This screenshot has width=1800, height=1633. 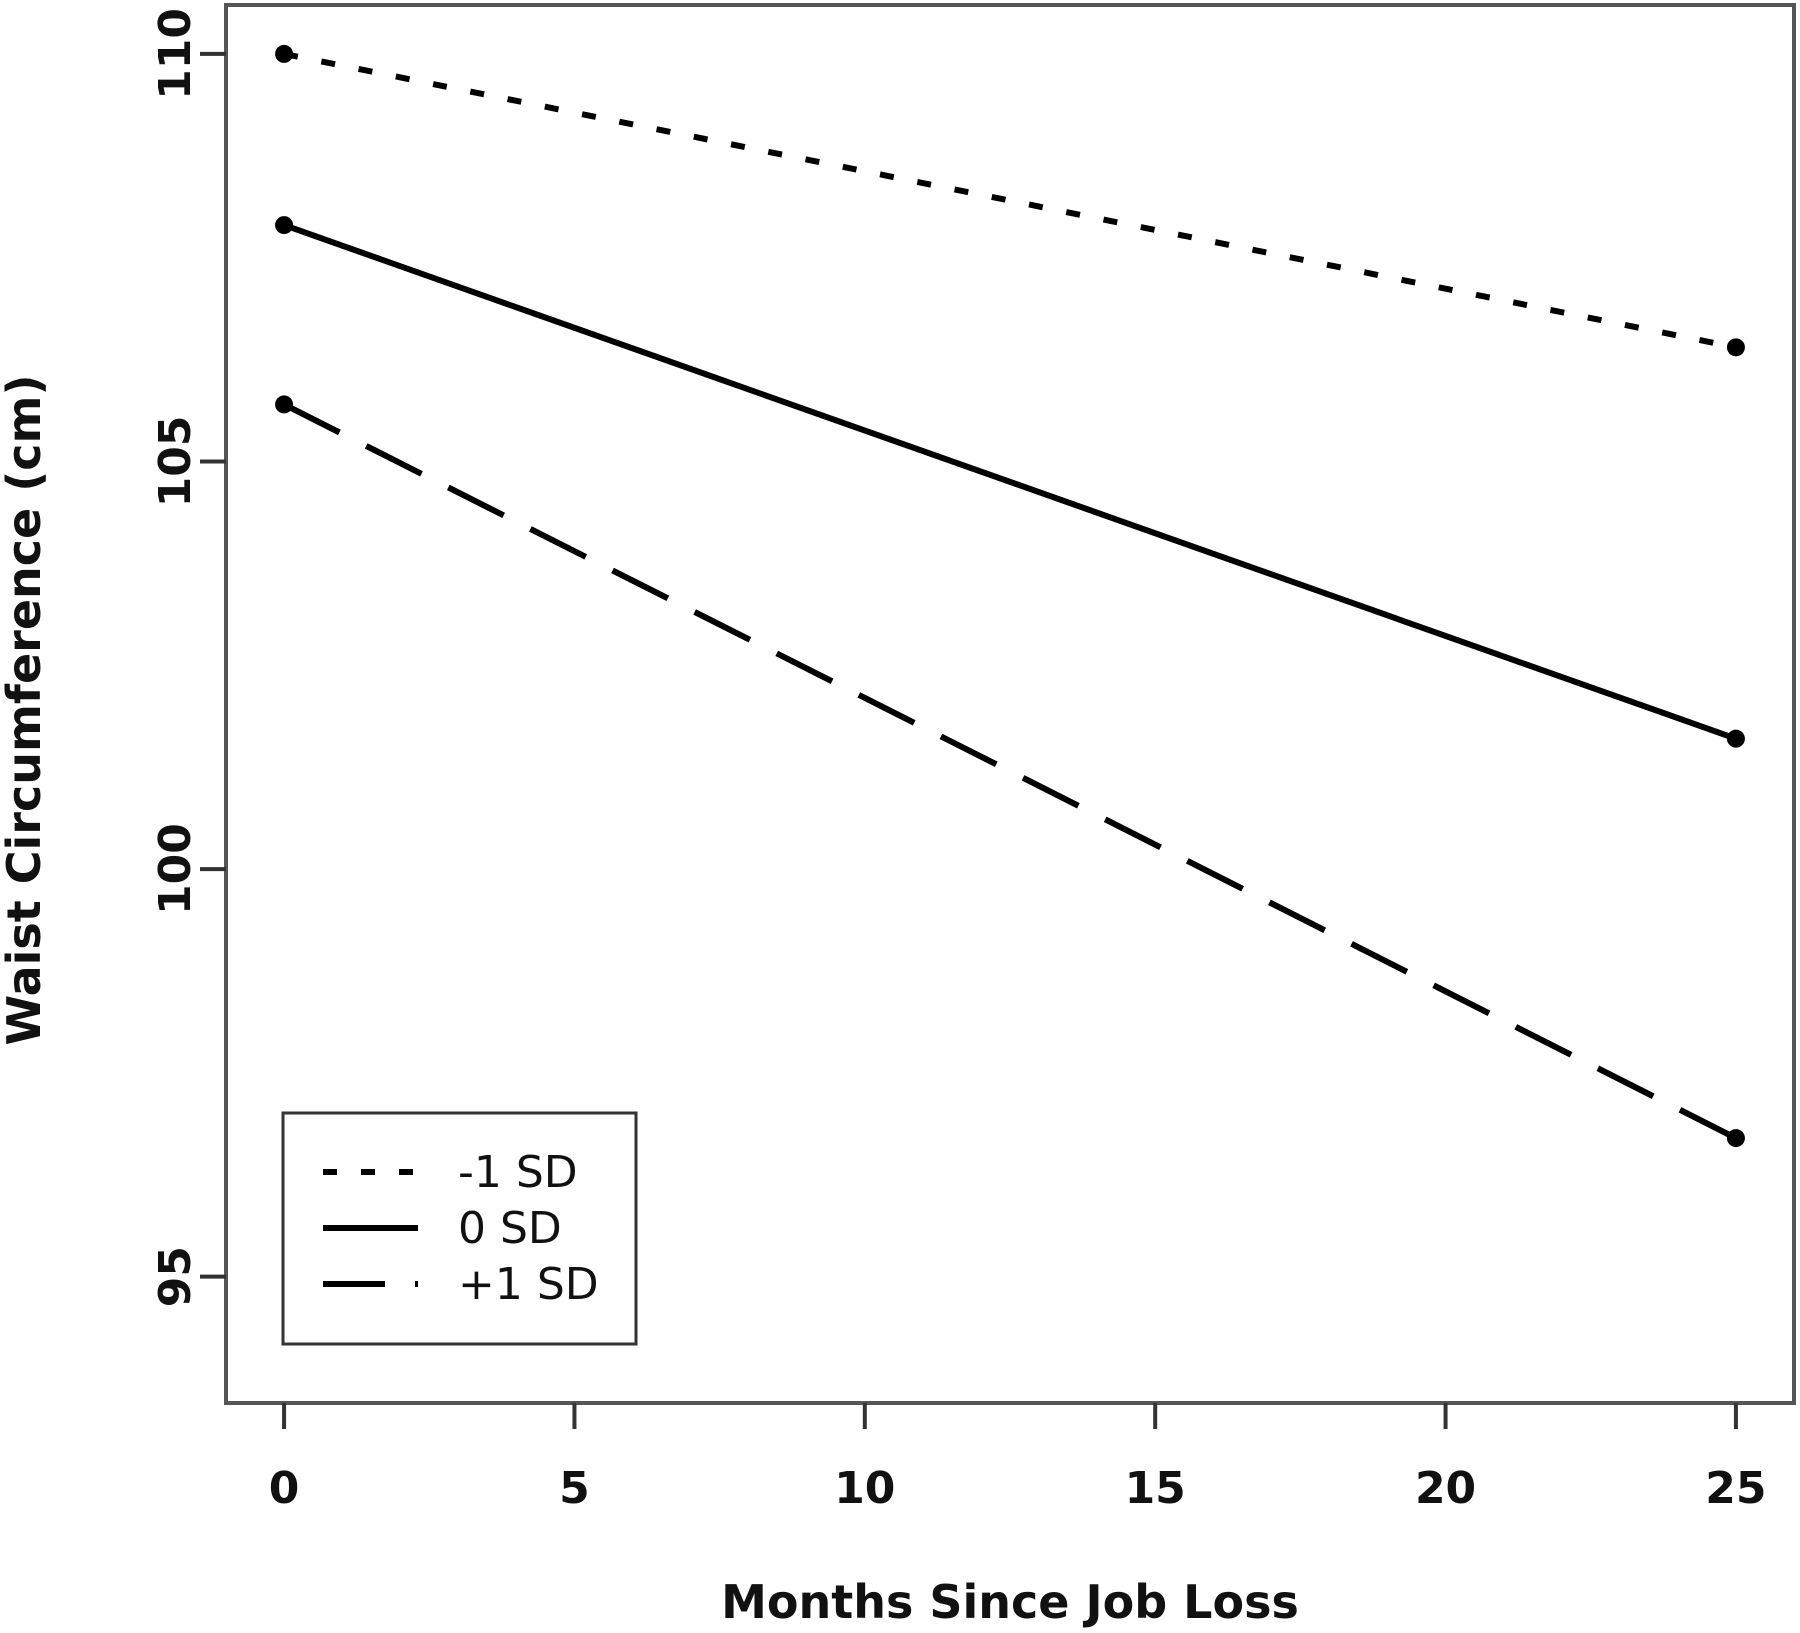 I want to click on y-tick-label: 105, so click(x=175, y=462).